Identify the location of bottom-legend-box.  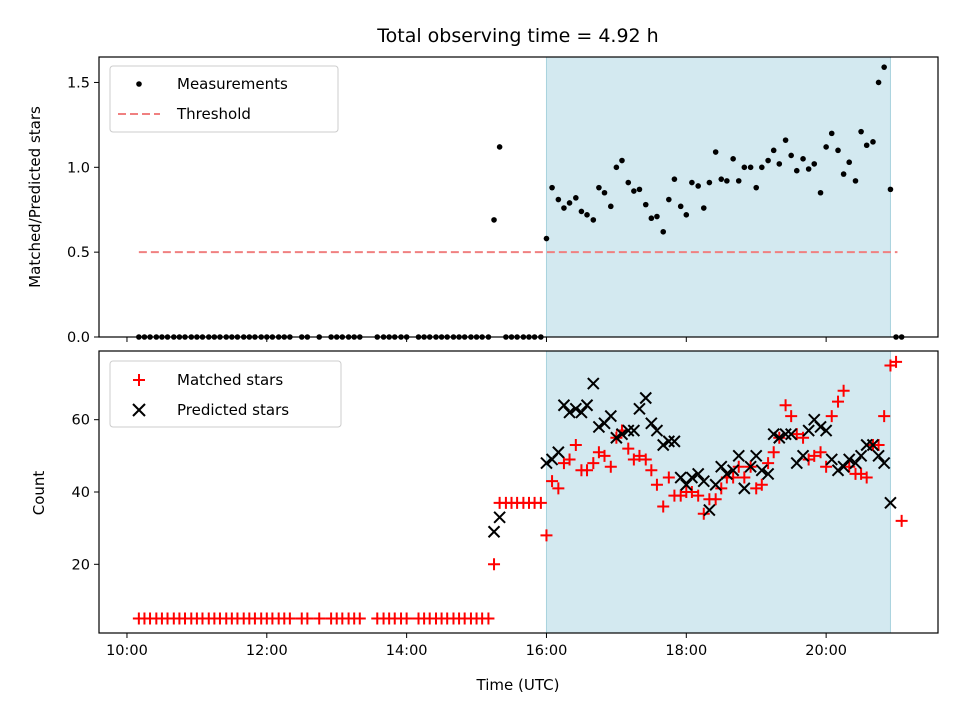
(225, 394).